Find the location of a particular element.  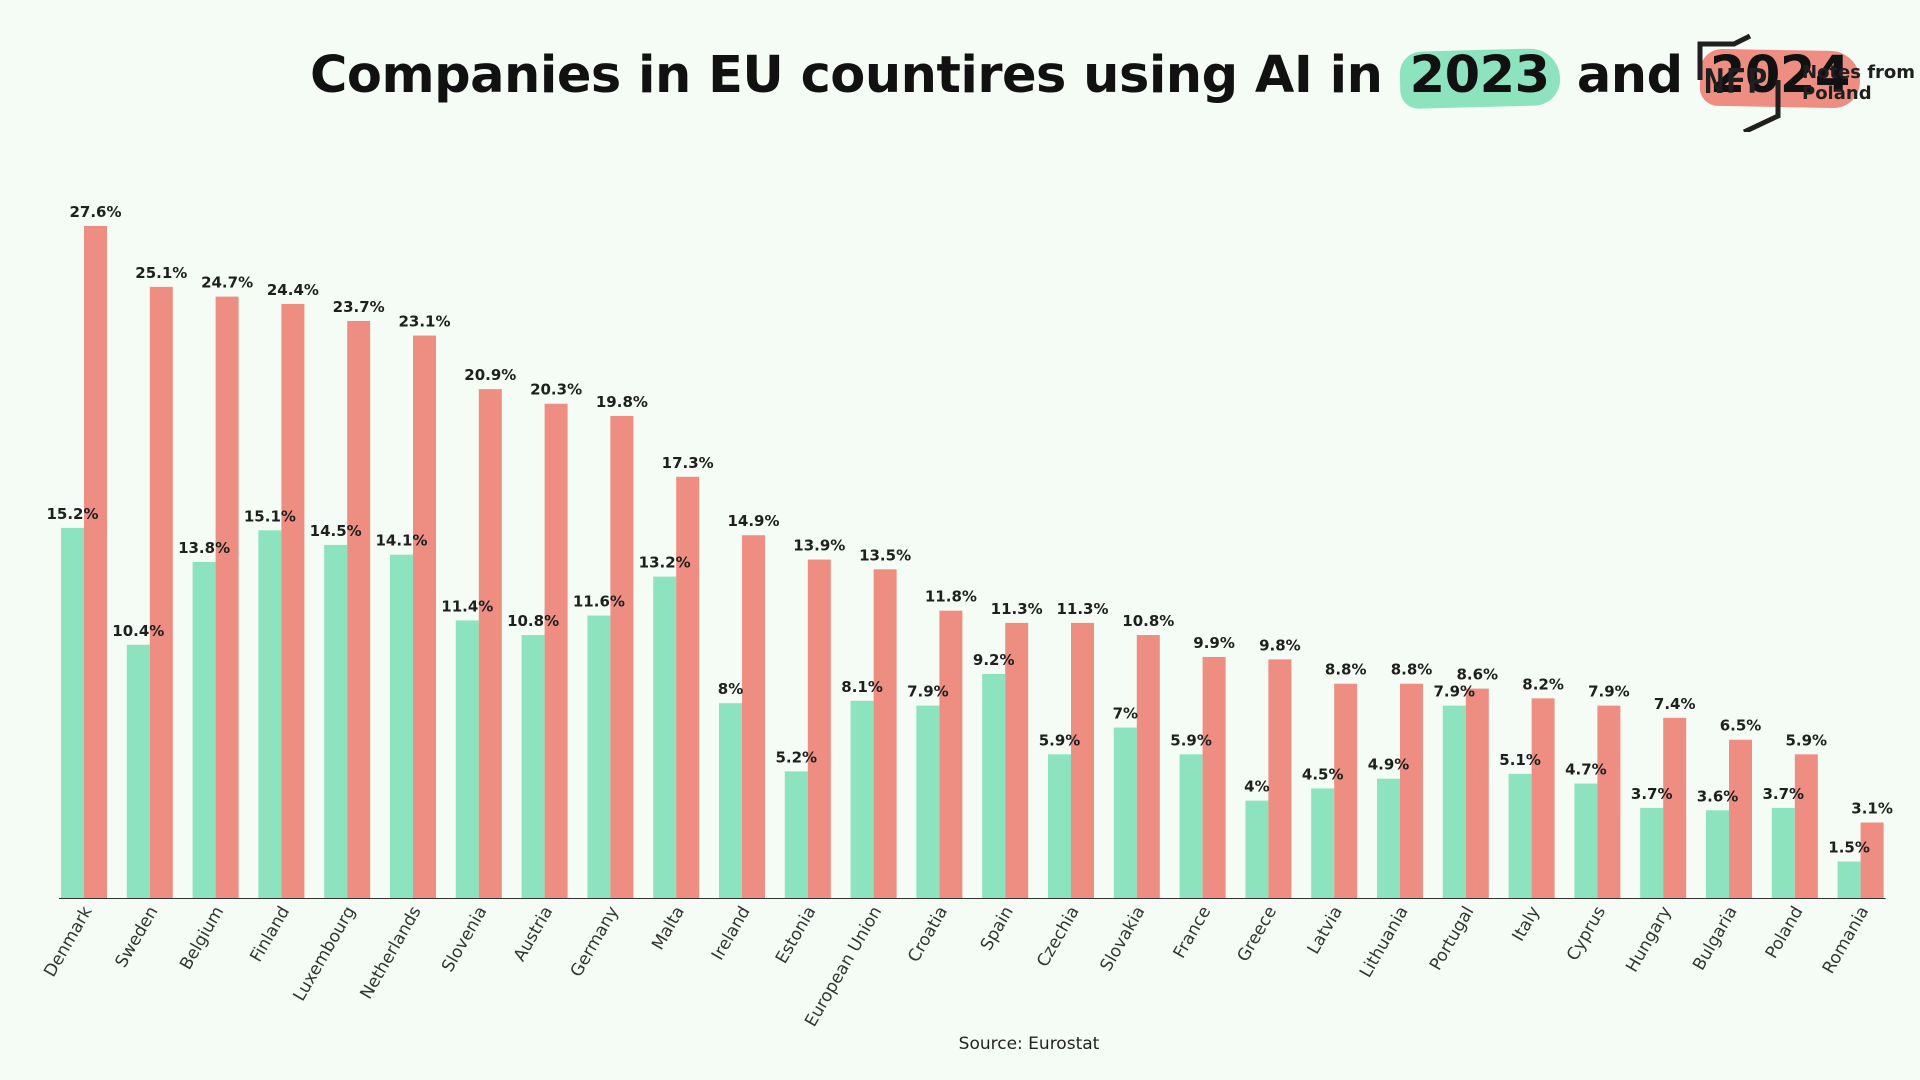

value-label-2024: 7.9% is located at coordinates (1609, 692).